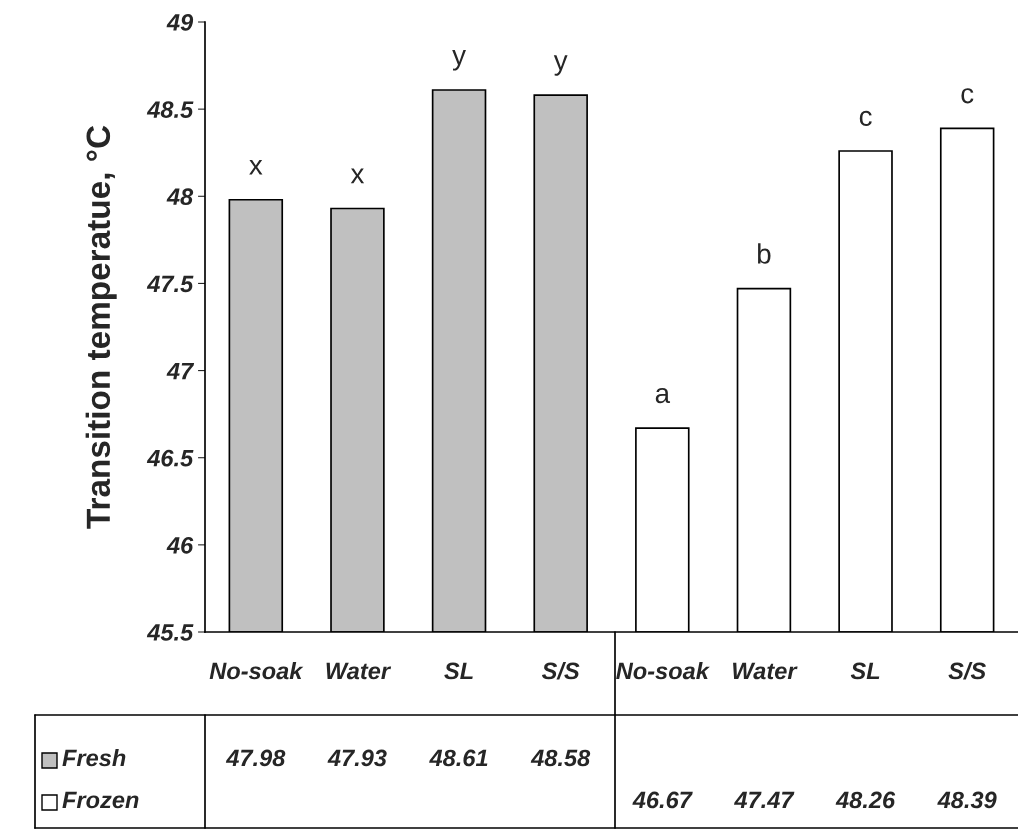 Image resolution: width=1018 pixels, height=833 pixels. What do you see at coordinates (560, 758) in the screenshot?
I see `data-label: 48.58` at bounding box center [560, 758].